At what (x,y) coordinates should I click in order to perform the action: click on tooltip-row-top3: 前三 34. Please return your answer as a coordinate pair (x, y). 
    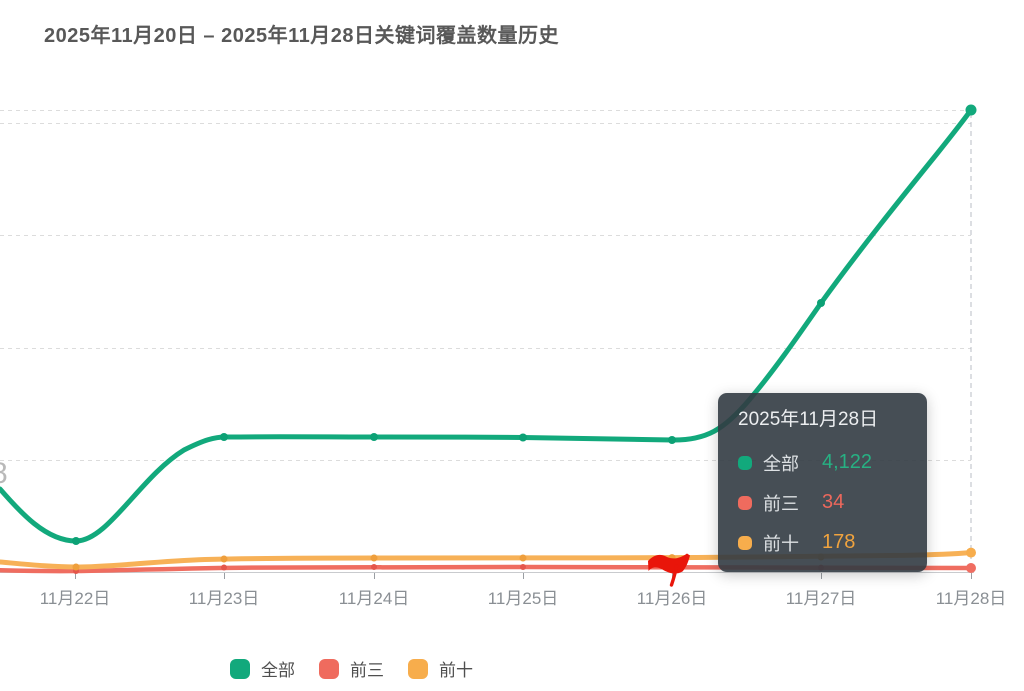
    Looking at the image, I should click on (822, 502).